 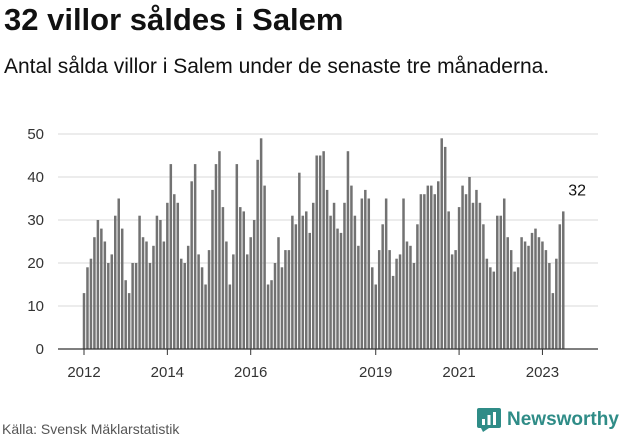 I want to click on x-tick-label: 2016, so click(x=250, y=372).